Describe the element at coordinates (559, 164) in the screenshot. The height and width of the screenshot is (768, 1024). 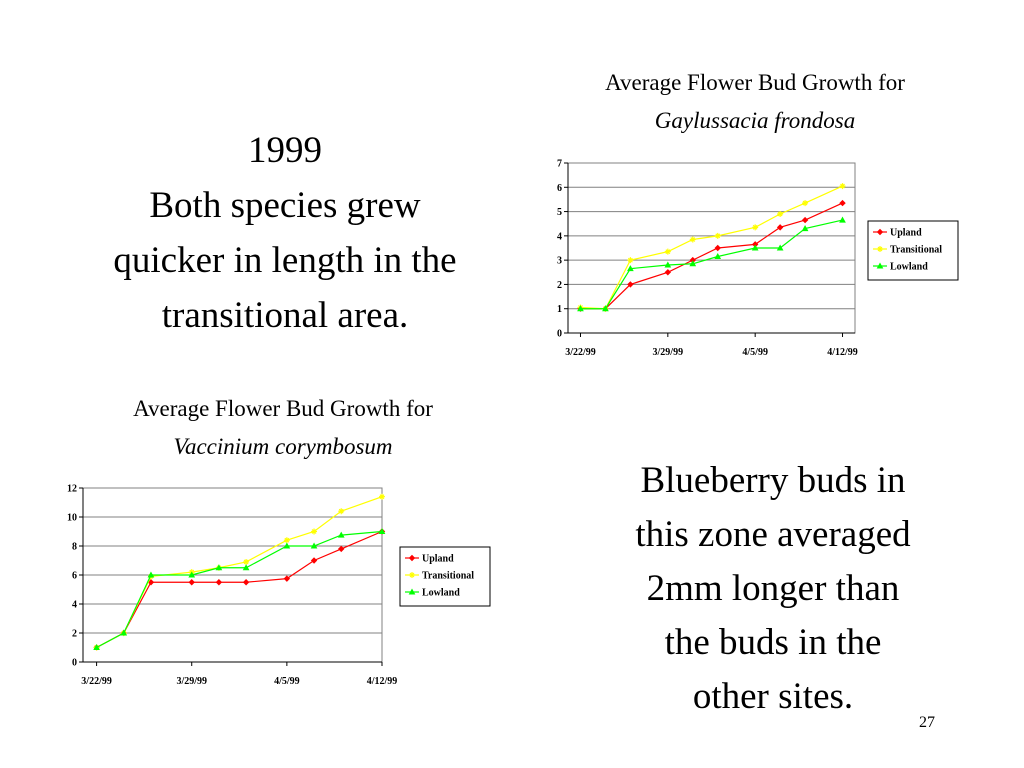
I see `y-tick-label: 7` at that location.